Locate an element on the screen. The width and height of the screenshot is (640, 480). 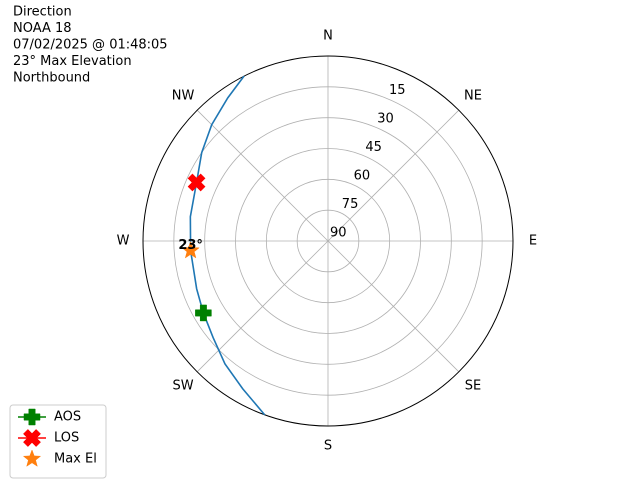
title-line: Direction is located at coordinates (42, 12).